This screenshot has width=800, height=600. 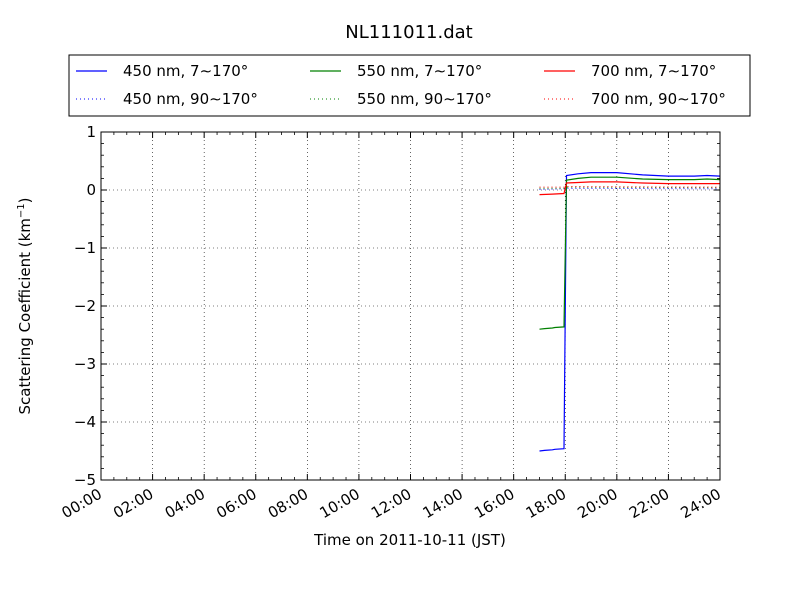 What do you see at coordinates (85, 306) in the screenshot?
I see `y-tick-label: −2` at bounding box center [85, 306].